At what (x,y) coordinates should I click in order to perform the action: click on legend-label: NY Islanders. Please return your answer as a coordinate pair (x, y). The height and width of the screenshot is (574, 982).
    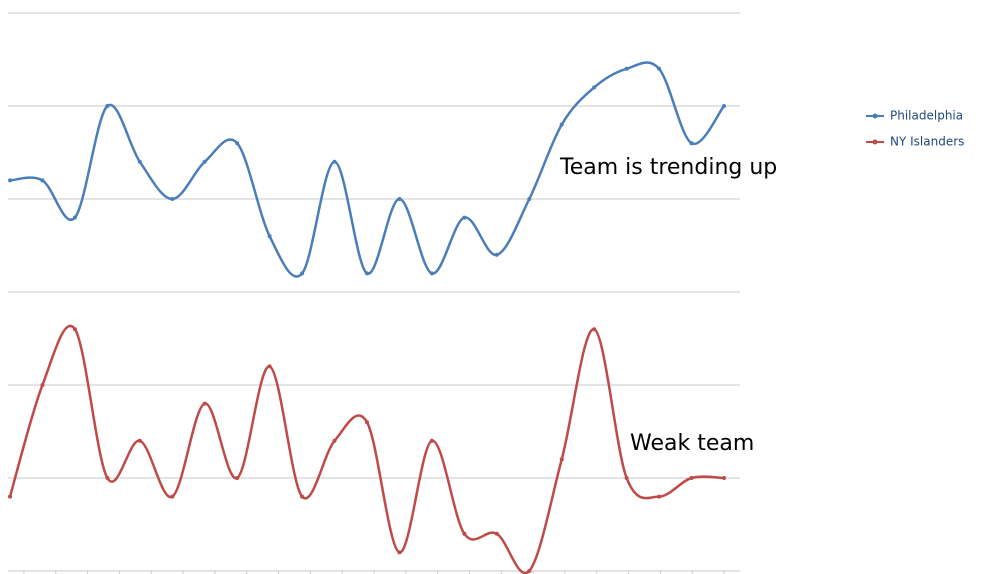
    Looking at the image, I should click on (927, 142).